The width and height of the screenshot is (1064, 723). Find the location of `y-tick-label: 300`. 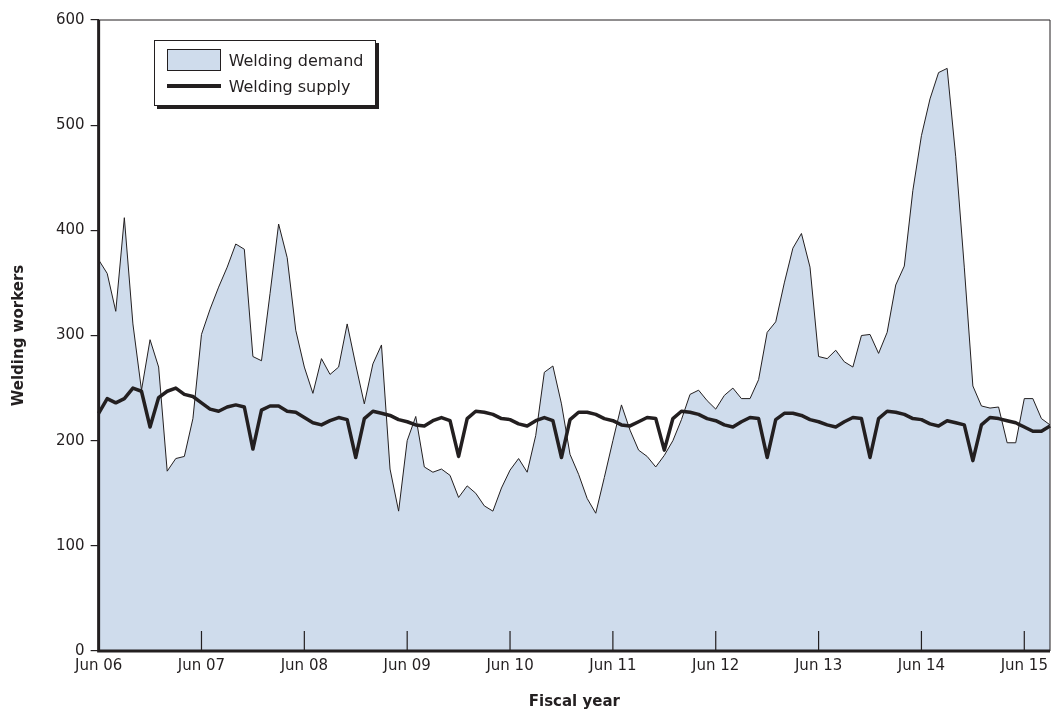

y-tick-label: 300 is located at coordinates (70, 334).